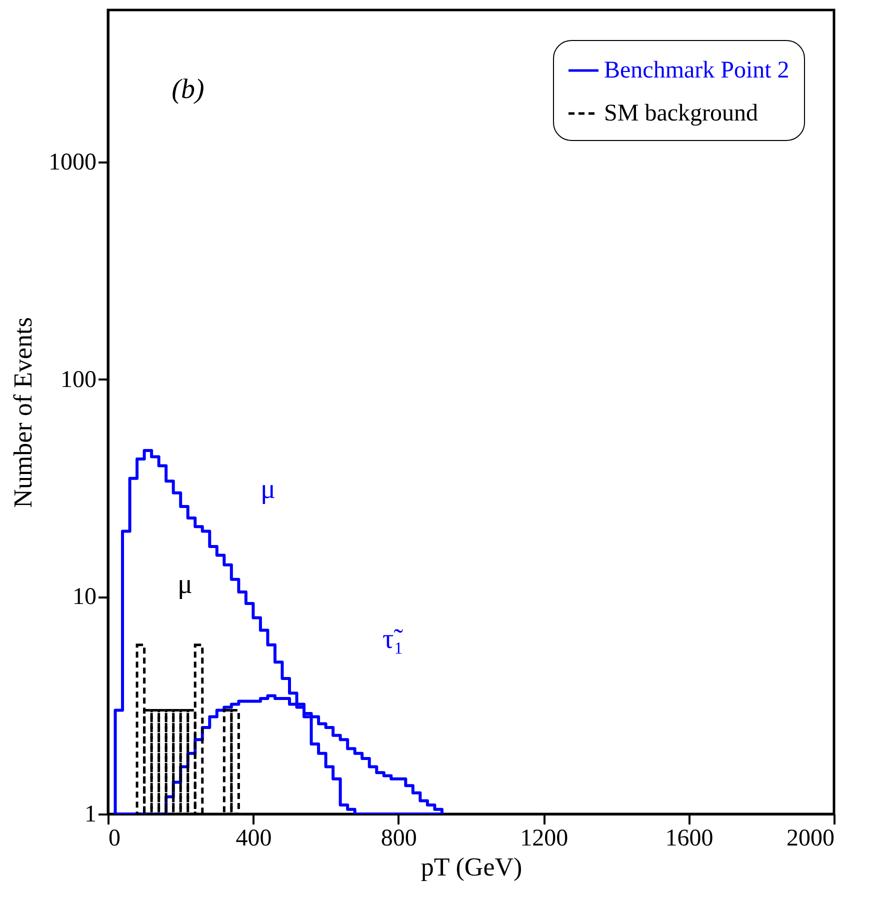 This screenshot has width=896, height=901. I want to click on y-tick-label: 10, so click(84, 597).